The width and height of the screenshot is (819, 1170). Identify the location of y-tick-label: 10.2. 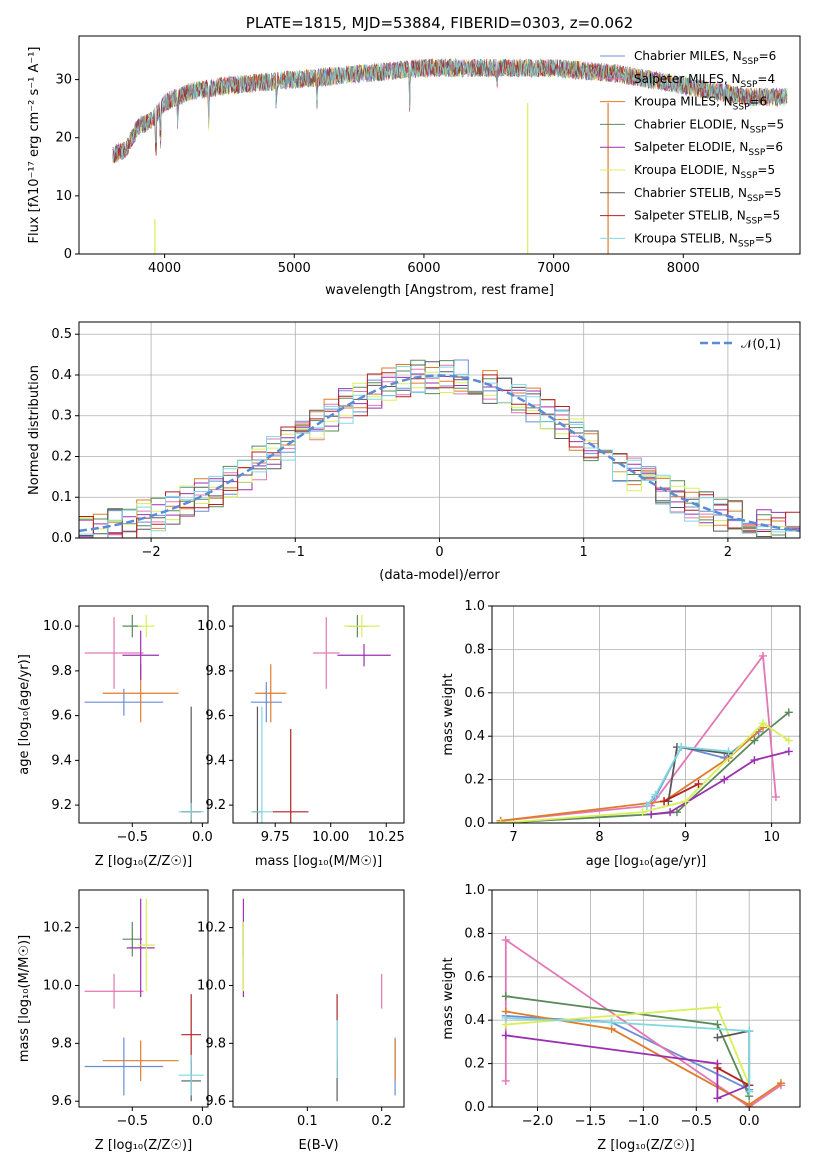
(211, 928).